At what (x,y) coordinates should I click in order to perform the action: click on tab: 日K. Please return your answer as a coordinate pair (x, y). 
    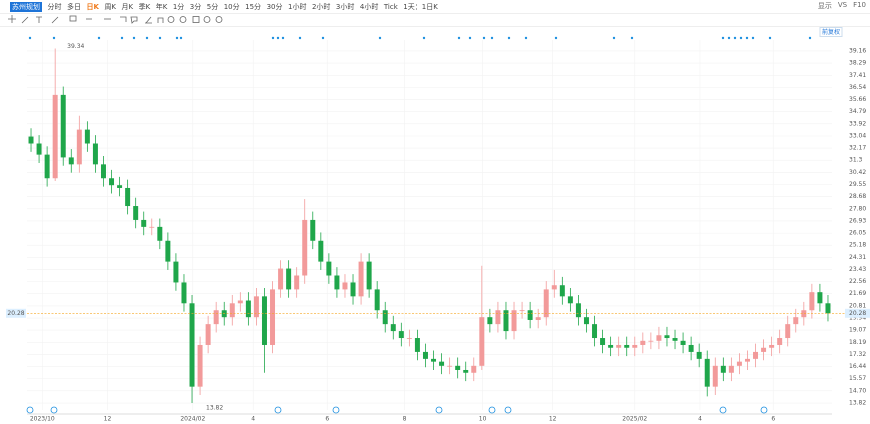
    Looking at the image, I should click on (92, 6).